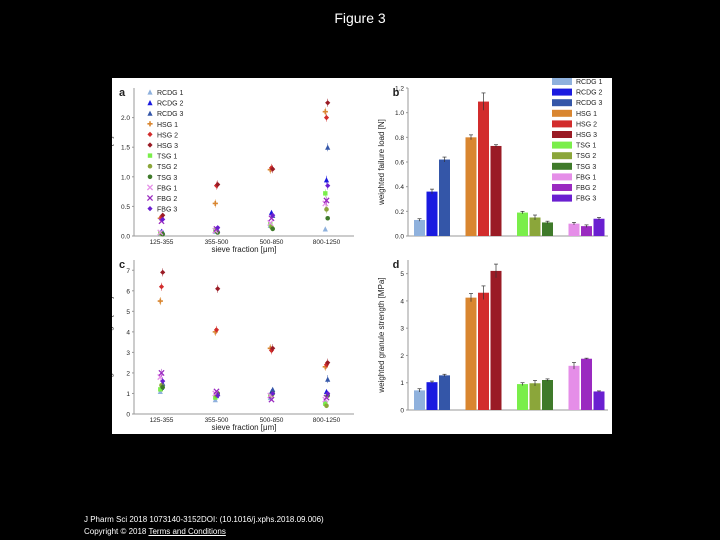 The image size is (720, 540). Describe the element at coordinates (272, 420) in the screenshot. I see `x-tick-label: 500-850` at that location.